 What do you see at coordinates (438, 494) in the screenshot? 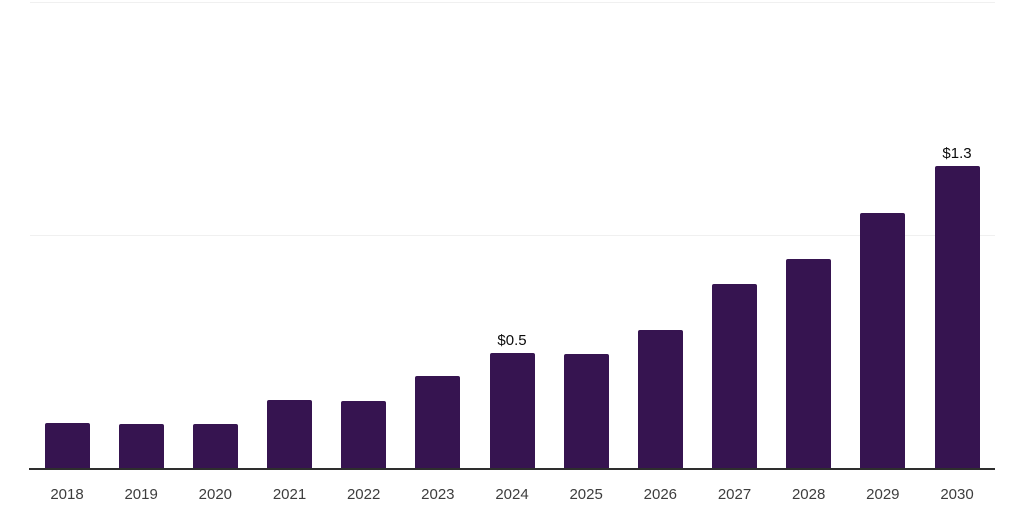
I see `x-tick-label-2023: 2023` at bounding box center [438, 494].